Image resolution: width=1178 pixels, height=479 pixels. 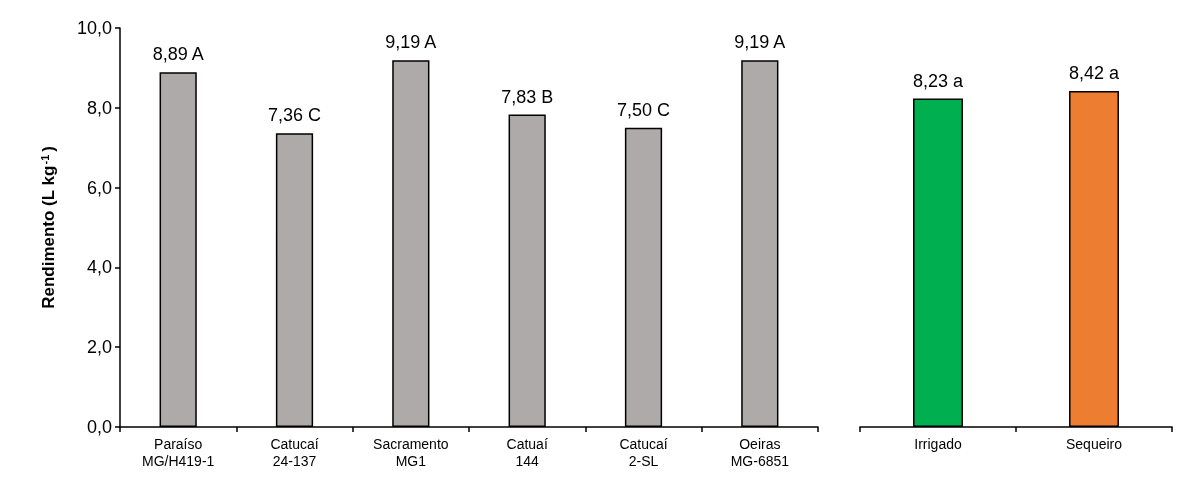 I want to click on data-label: 8,89 A, so click(x=178, y=54).